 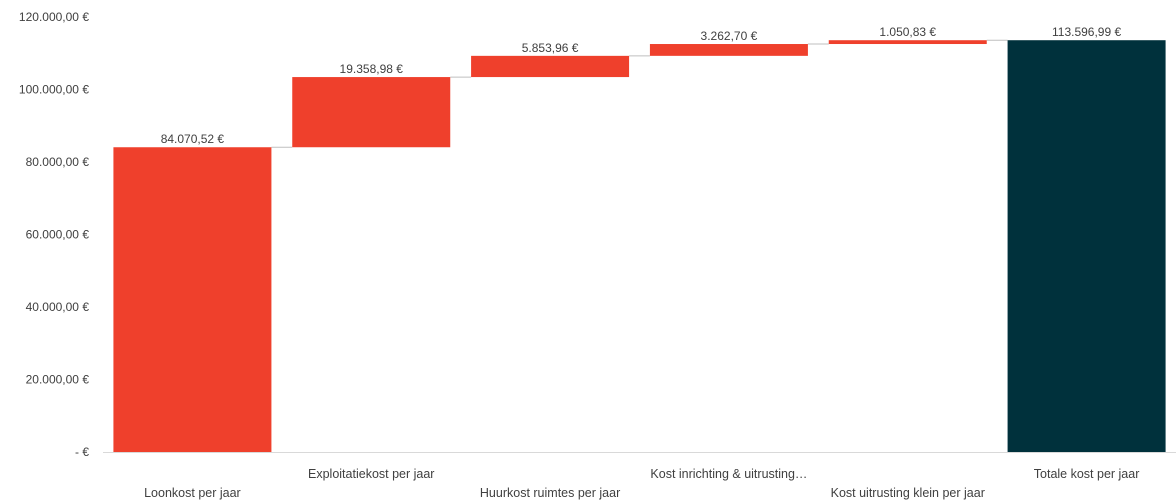 I want to click on category-label: Kost uitrusting klein per jaar, so click(x=908, y=493).